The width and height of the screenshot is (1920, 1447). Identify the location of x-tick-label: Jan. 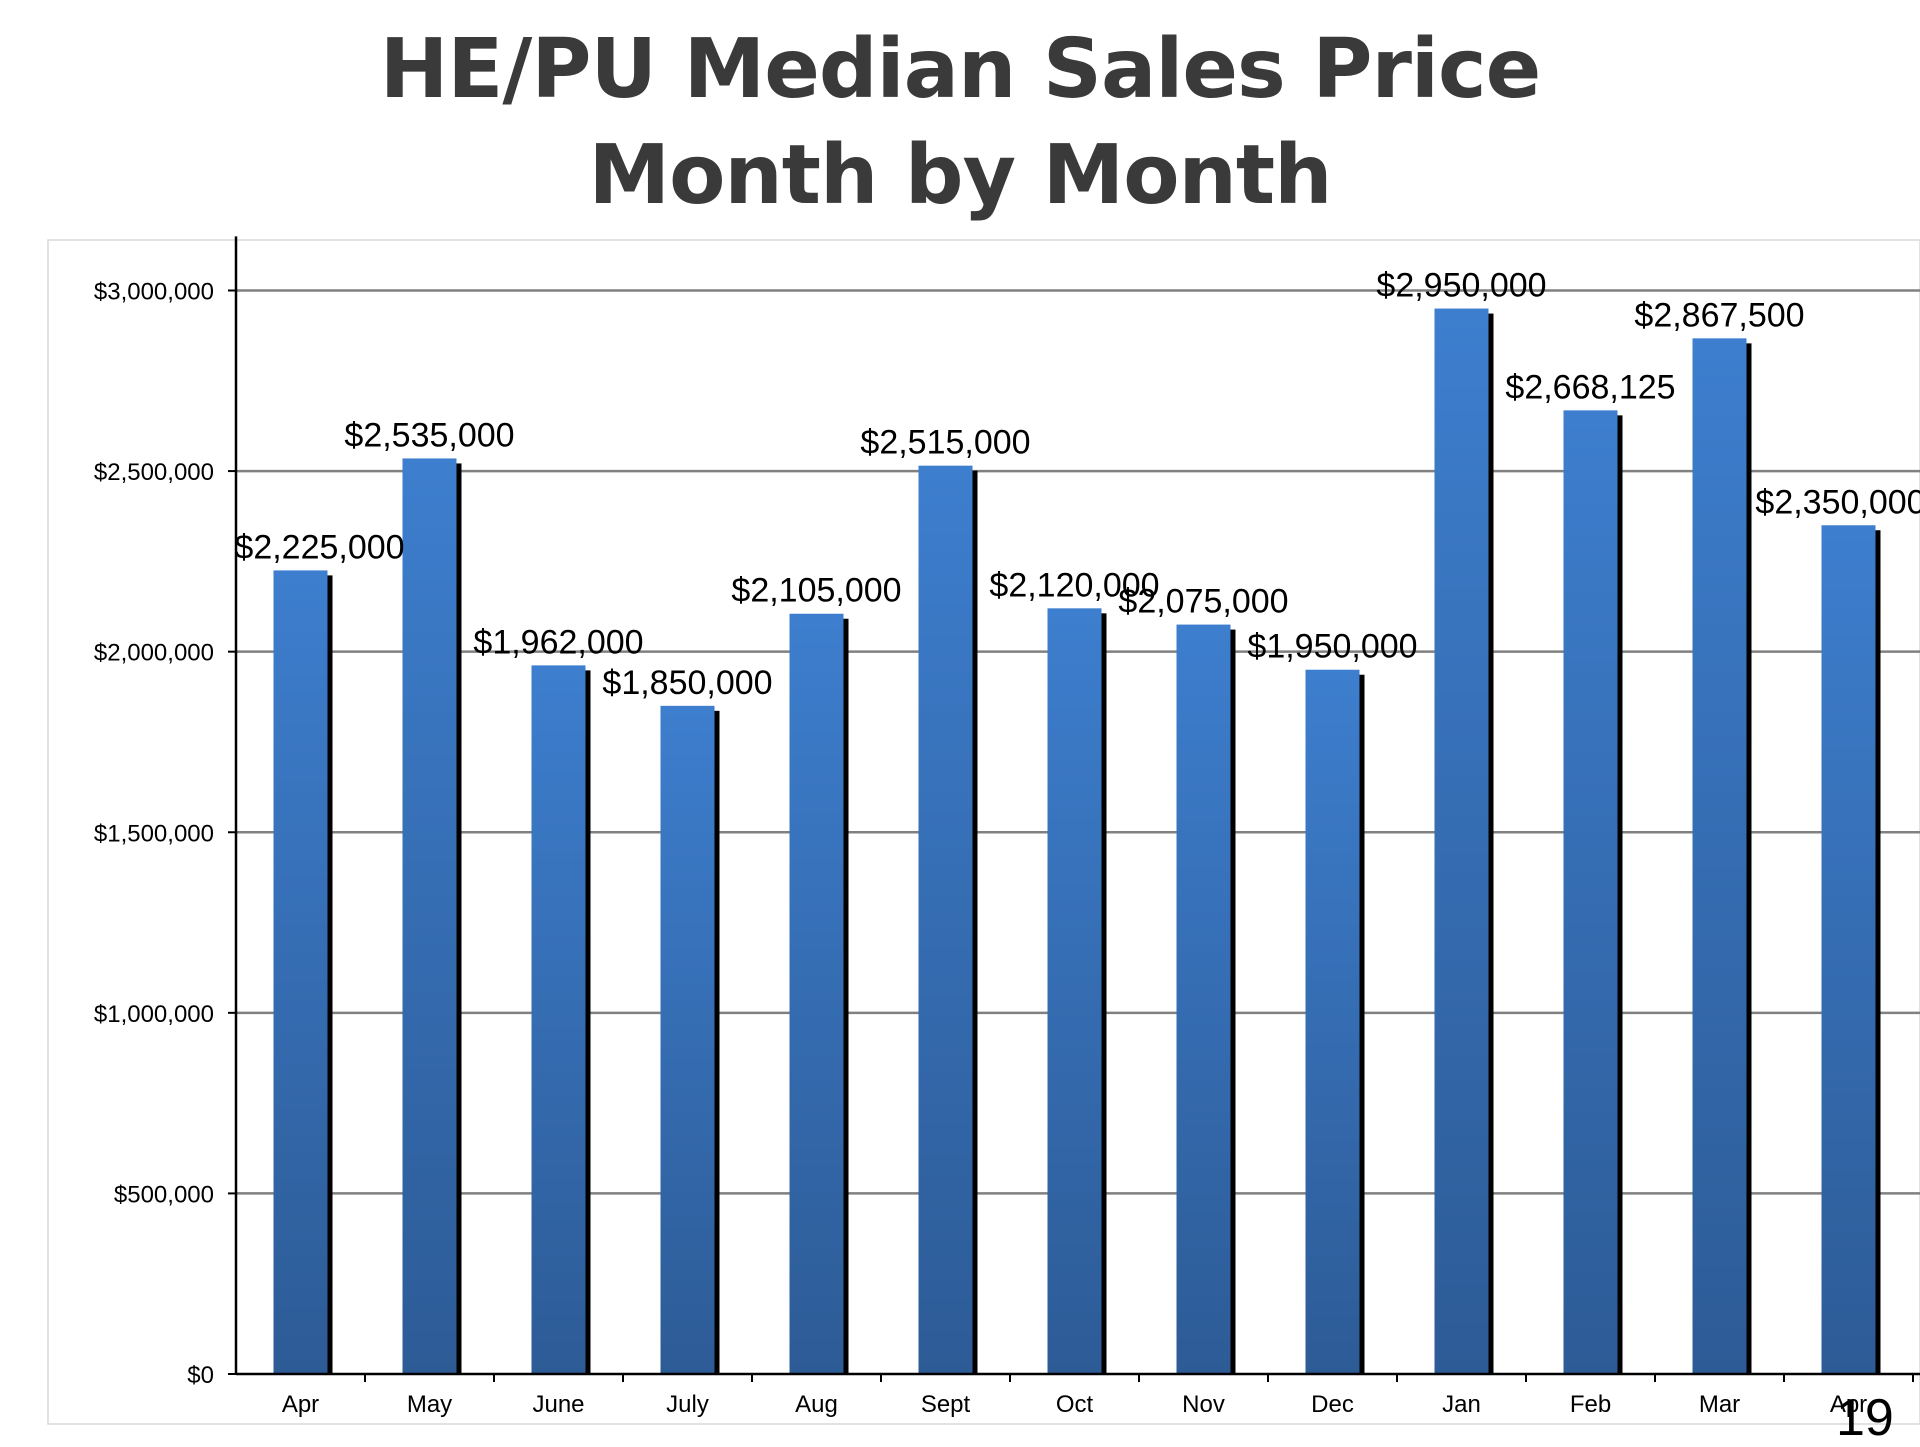
(1461, 1404).